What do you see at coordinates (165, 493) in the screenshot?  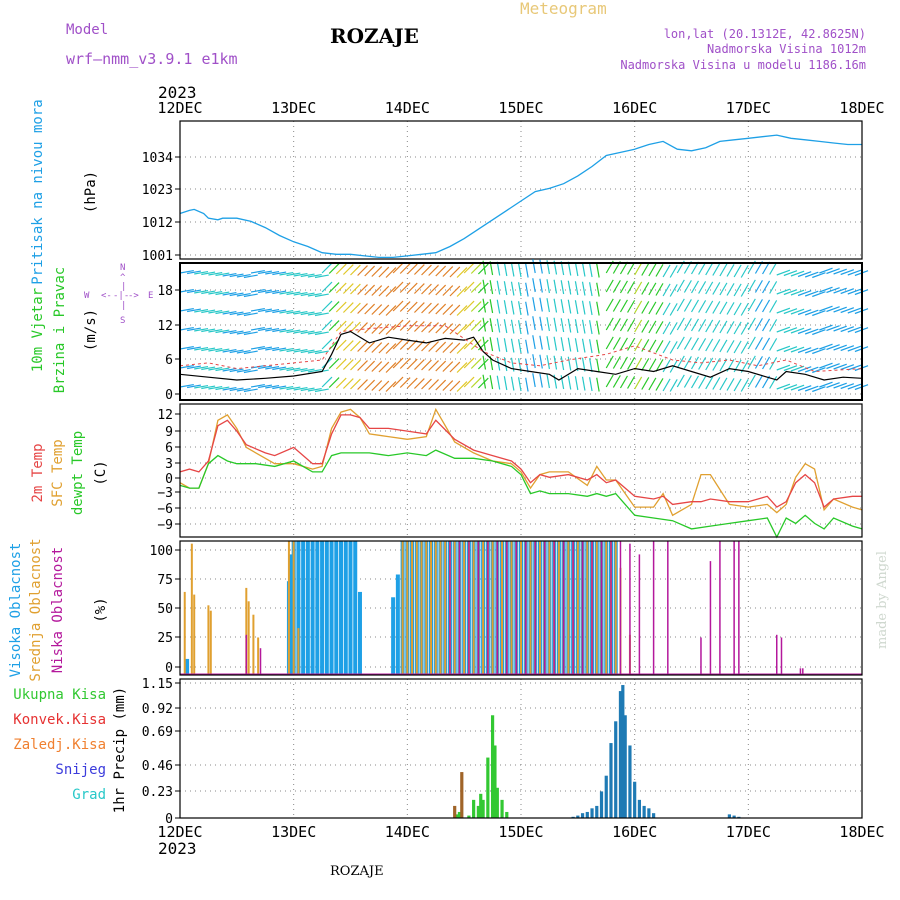 I see `y-tick-label: −3` at bounding box center [165, 493].